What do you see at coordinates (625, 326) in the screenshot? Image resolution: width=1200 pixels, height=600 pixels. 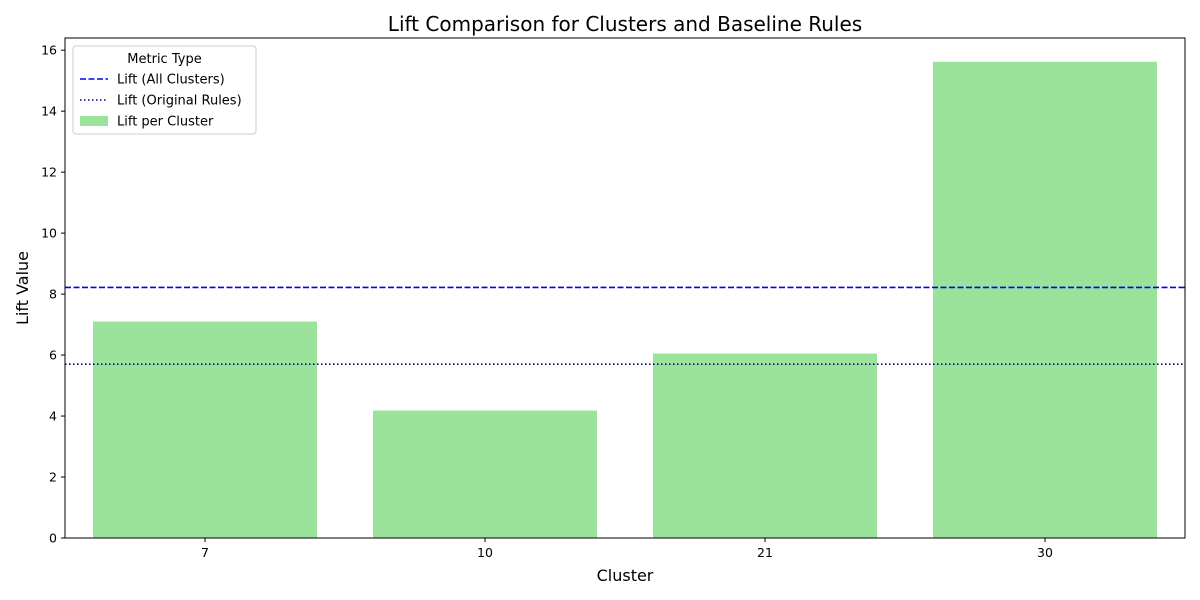 I see `reference-lines-group` at bounding box center [625, 326].